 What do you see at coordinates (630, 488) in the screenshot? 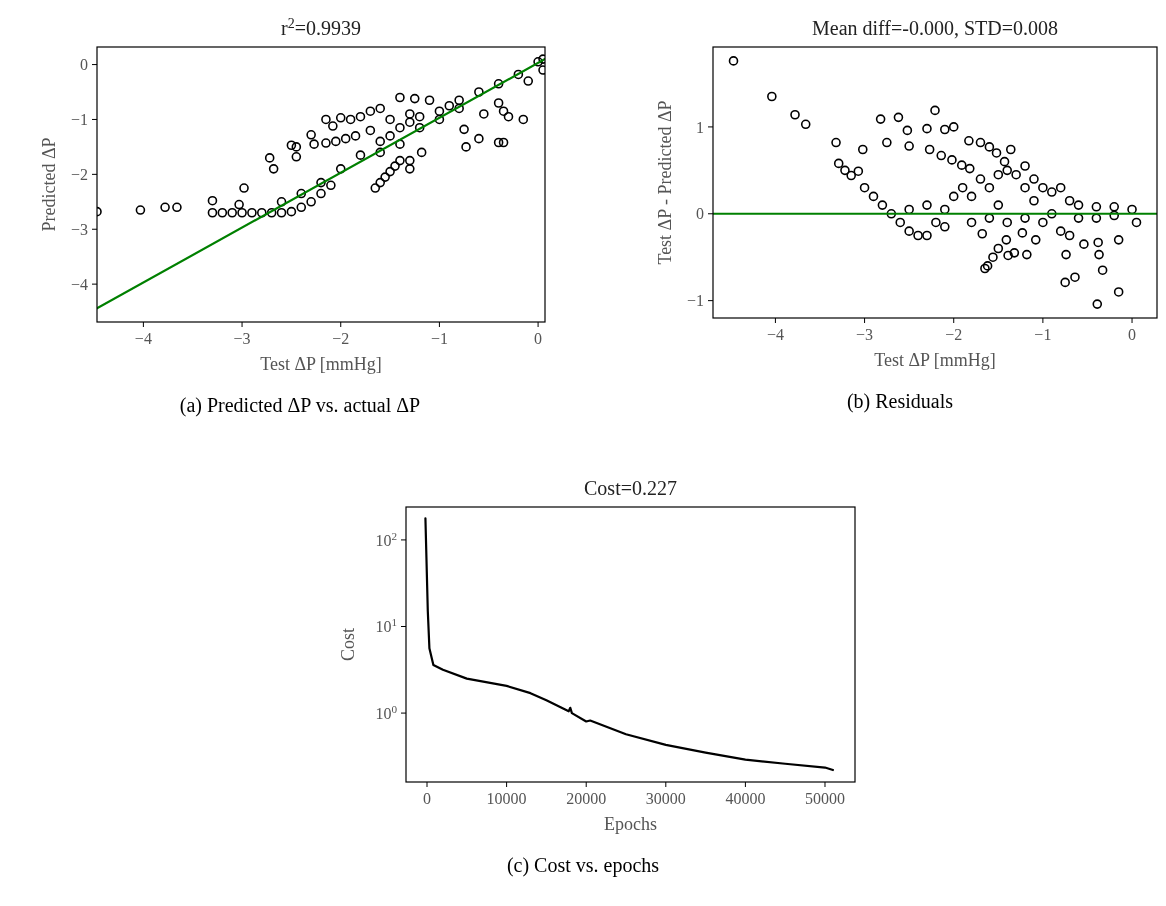
I see `chart-title: Cost=0.227` at bounding box center [630, 488].